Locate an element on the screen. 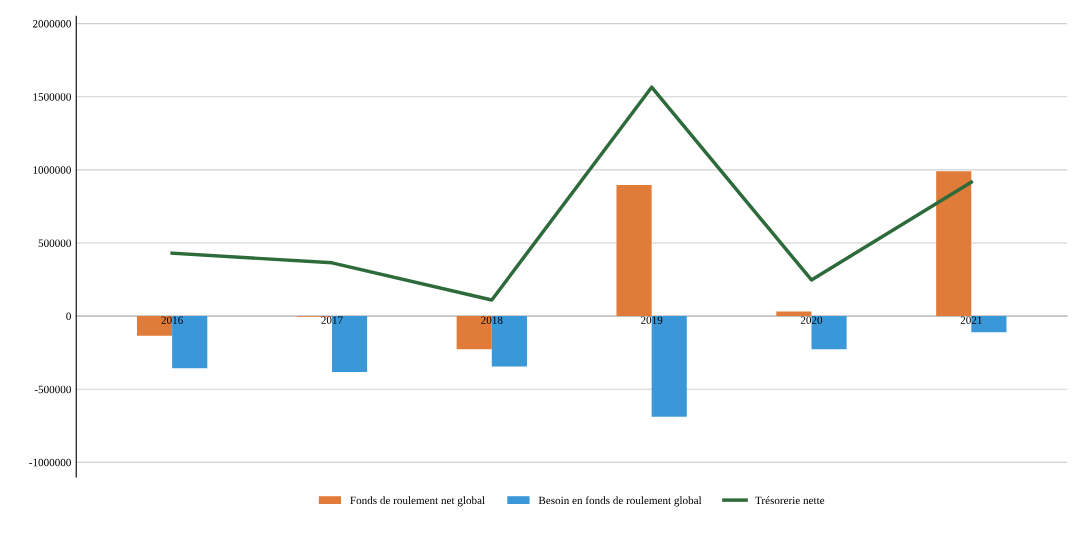 The width and height of the screenshot is (1089, 542). legend-label: Trésorerie nette is located at coordinates (790, 500).